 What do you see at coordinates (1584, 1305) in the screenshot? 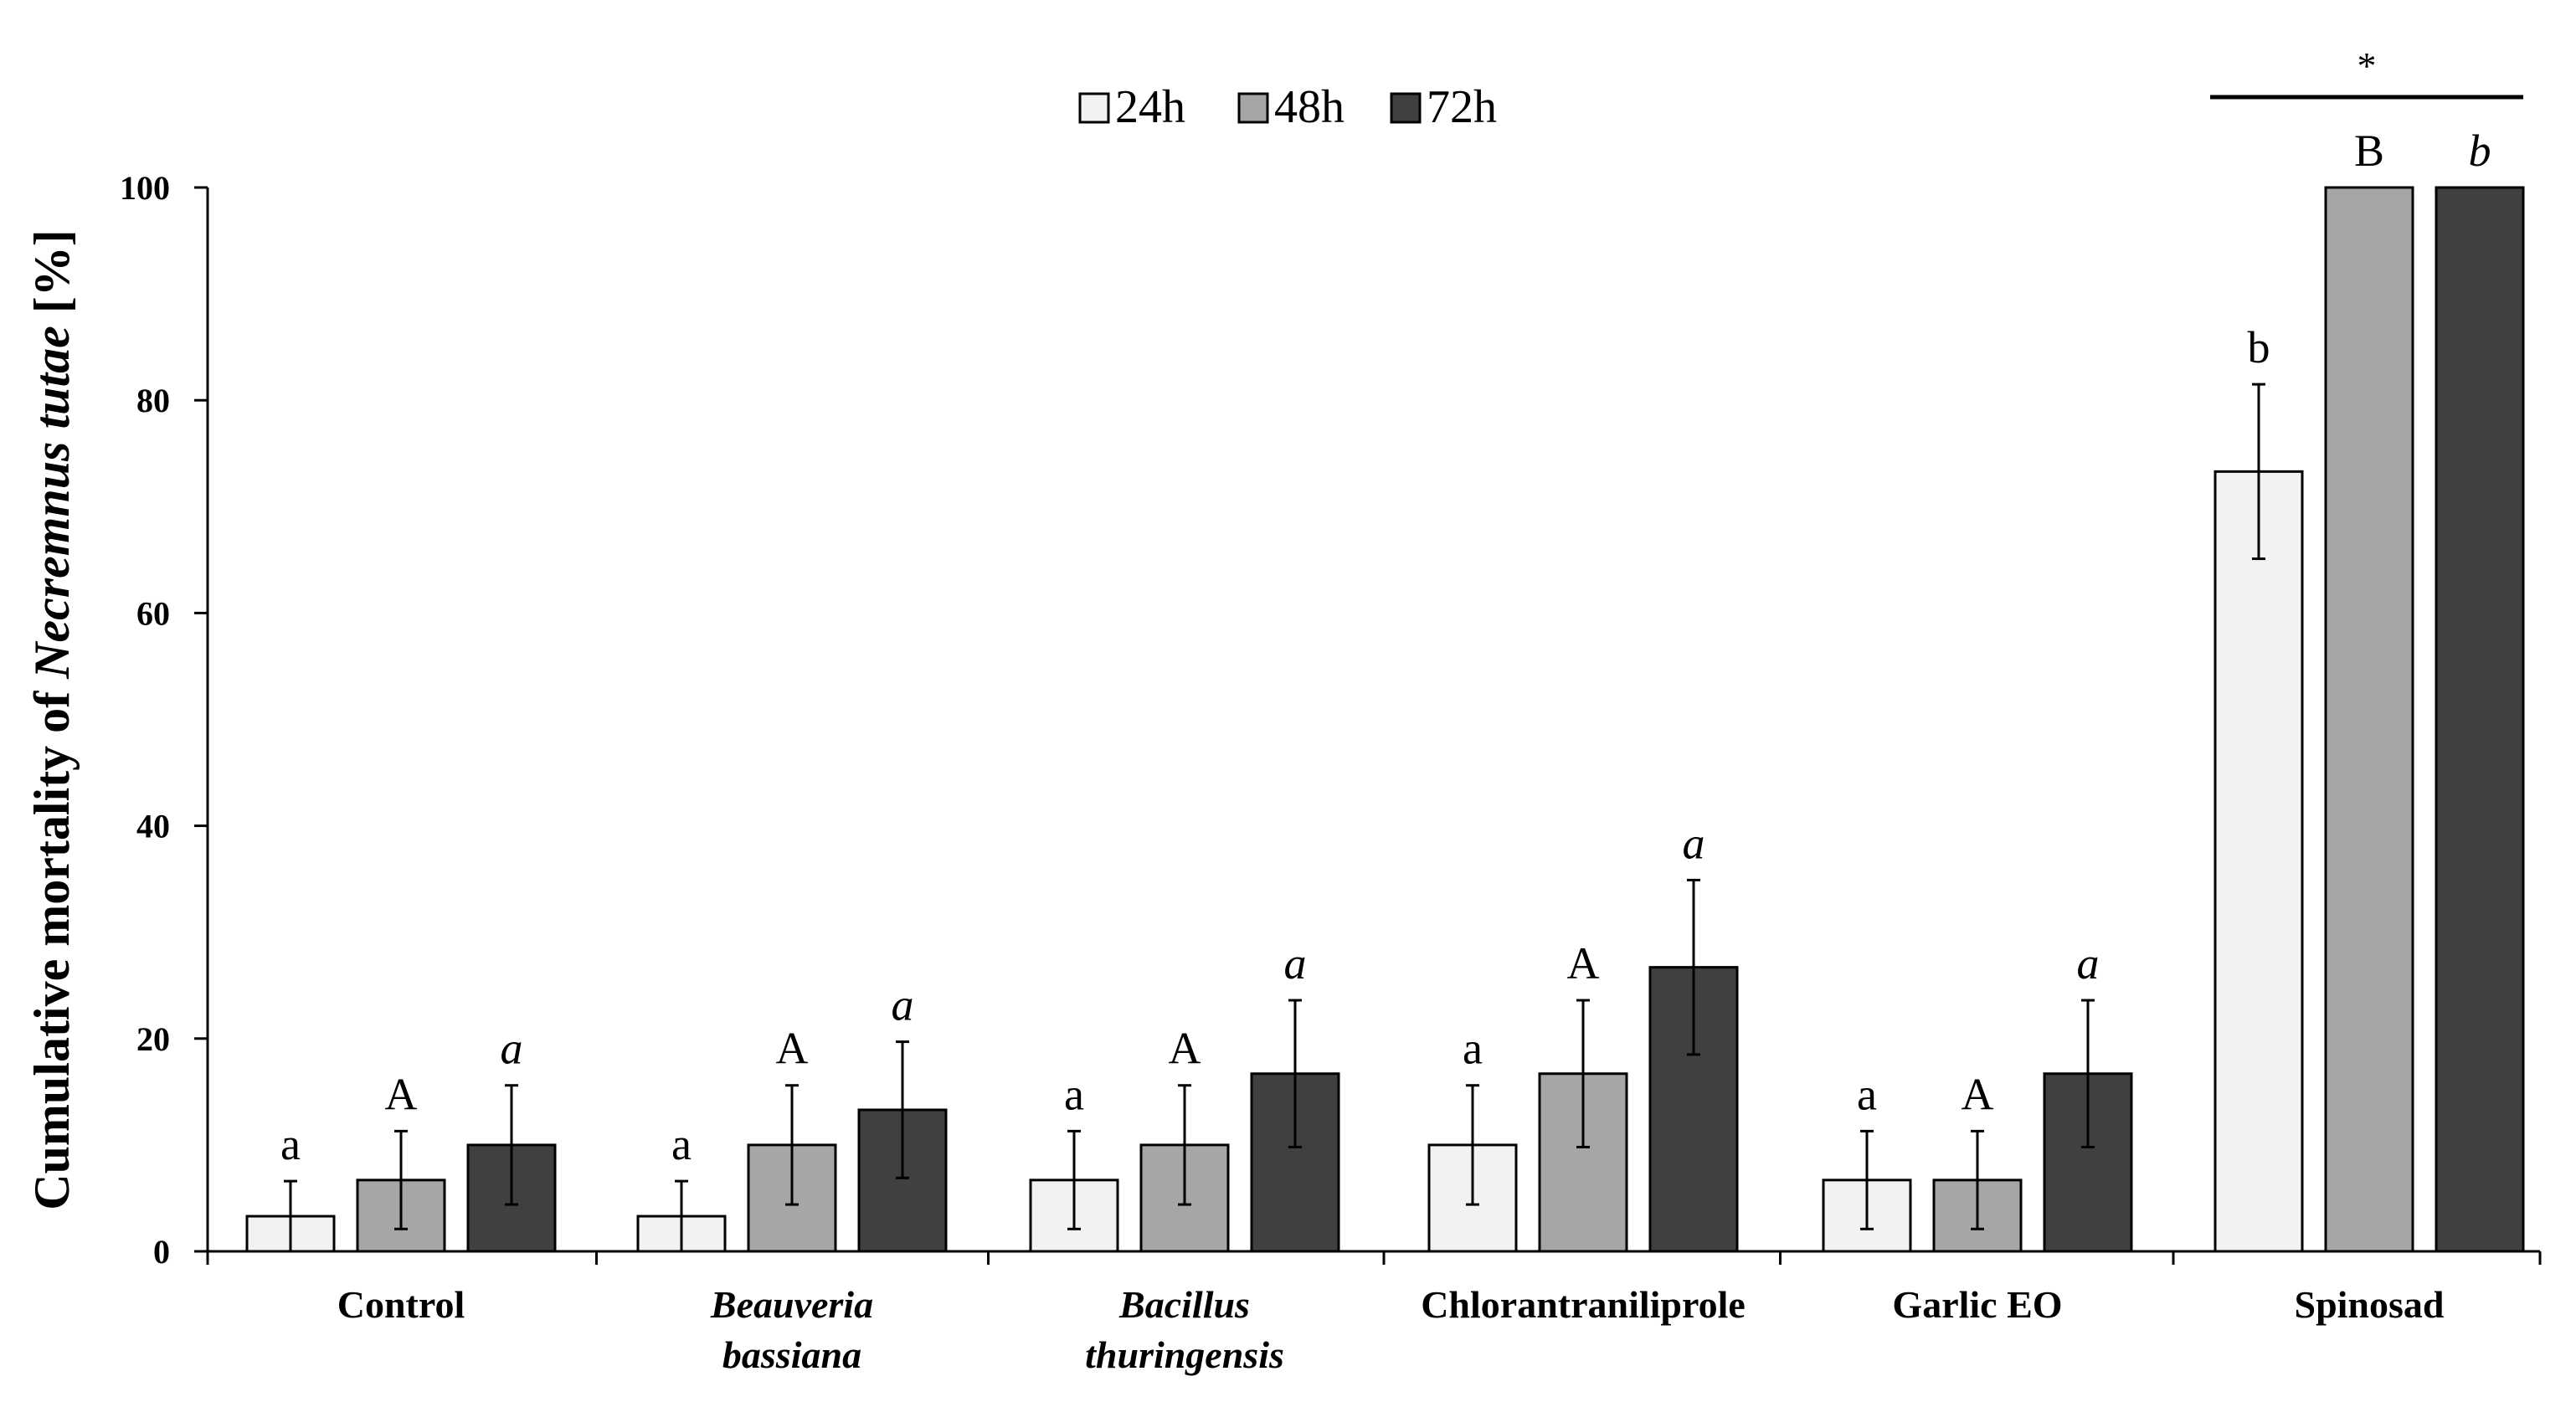
I see `category-label: Chlorantraniliprole` at bounding box center [1584, 1305].